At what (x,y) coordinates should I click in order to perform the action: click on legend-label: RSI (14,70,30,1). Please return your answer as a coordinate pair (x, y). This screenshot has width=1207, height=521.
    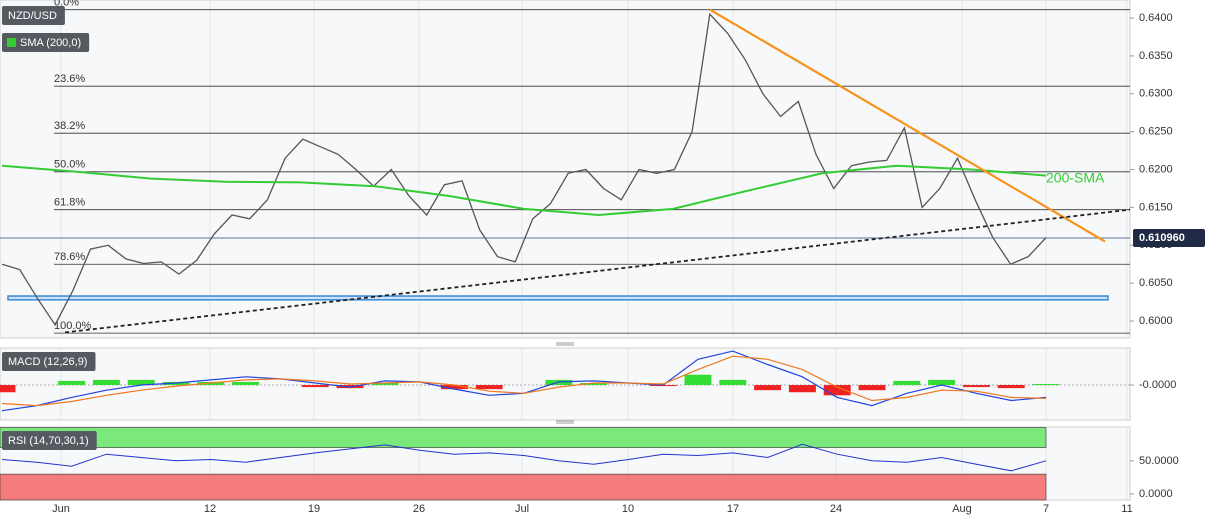
    Looking at the image, I should click on (48, 441).